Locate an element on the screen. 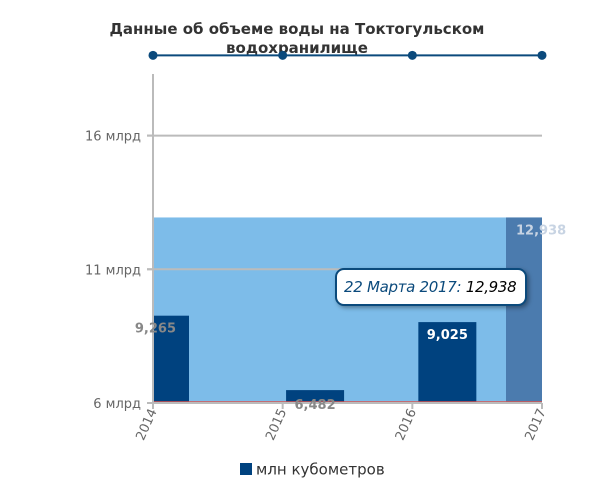 This screenshot has width=594, height=492. bar-9,025 is located at coordinates (447, 362).